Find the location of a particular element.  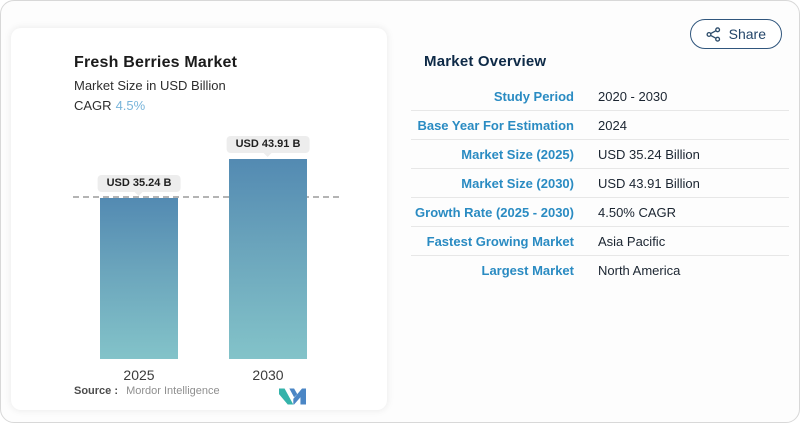

row-label: Growth Rate (2025 - 2030) is located at coordinates (494, 212).